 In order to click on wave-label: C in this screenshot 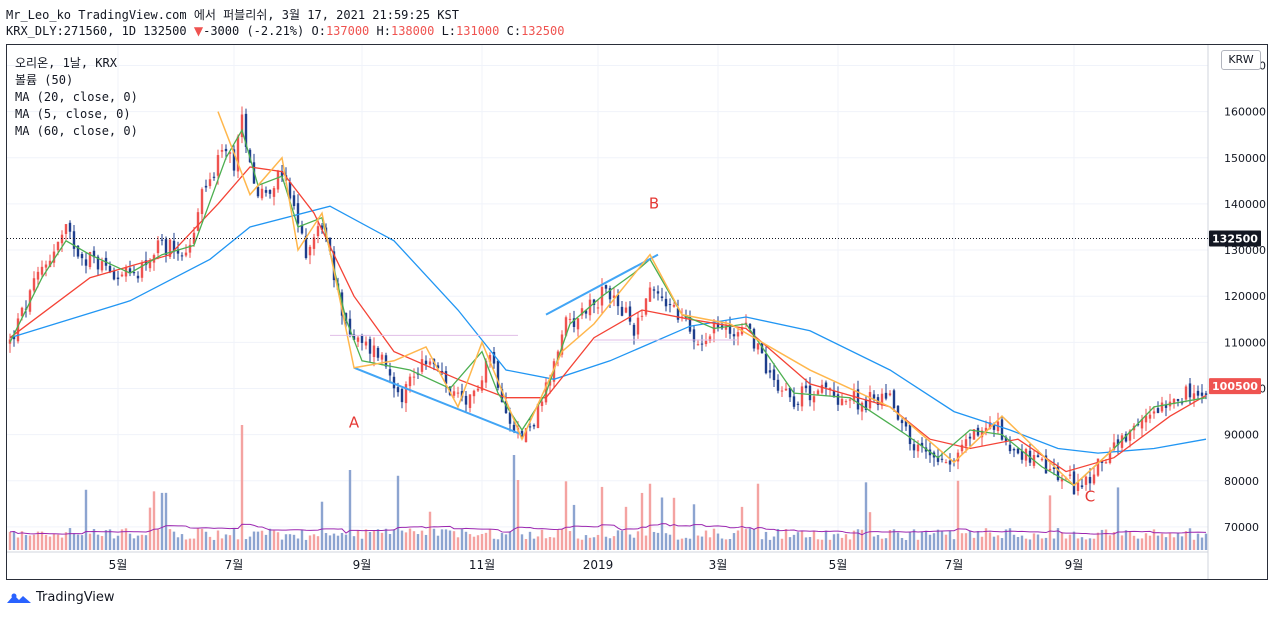, I will do `click(1090, 497)`.